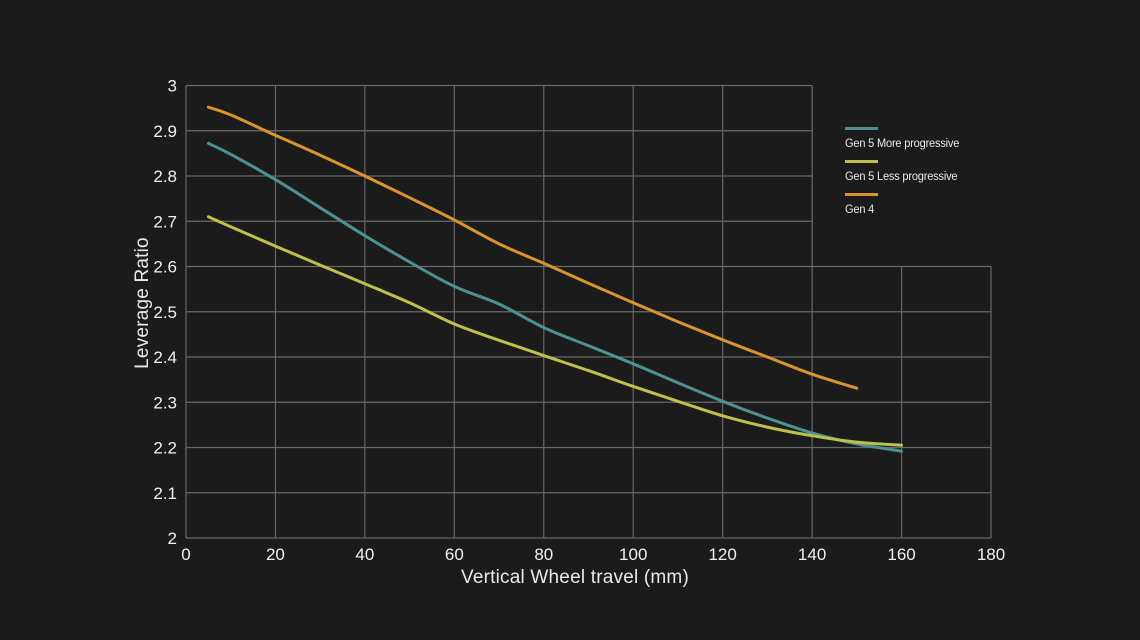 The height and width of the screenshot is (640, 1140). What do you see at coordinates (543, 554) in the screenshot?
I see `x-tick-label: 80` at bounding box center [543, 554].